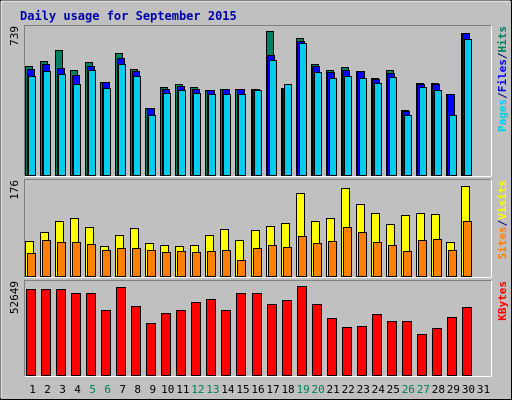 Image resolution: width=512 pixels, height=400 pixels. What do you see at coordinates (502, 200) in the screenshot?
I see `legend-entry: Visits` at bounding box center [502, 200].